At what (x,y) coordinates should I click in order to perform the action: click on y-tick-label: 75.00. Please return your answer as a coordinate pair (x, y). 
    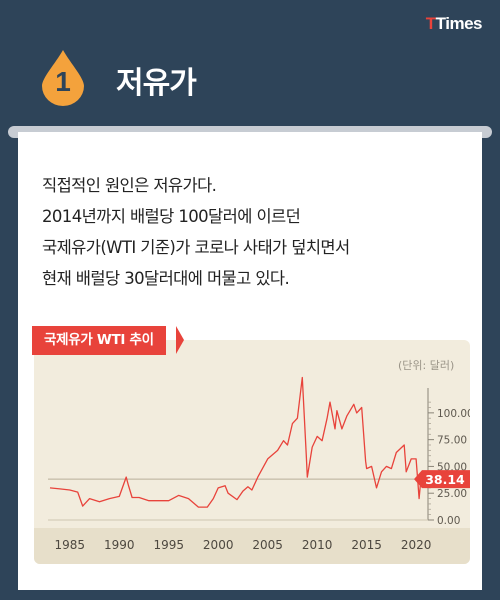
    Looking at the image, I should click on (452, 441).